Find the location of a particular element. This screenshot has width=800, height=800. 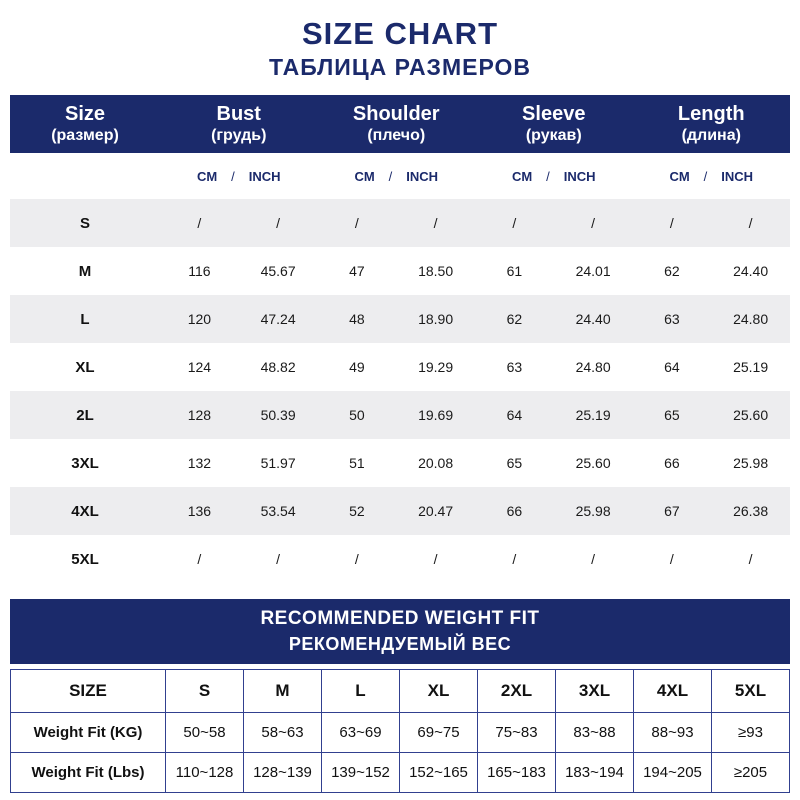

size-value: 51.97 is located at coordinates (278, 463).